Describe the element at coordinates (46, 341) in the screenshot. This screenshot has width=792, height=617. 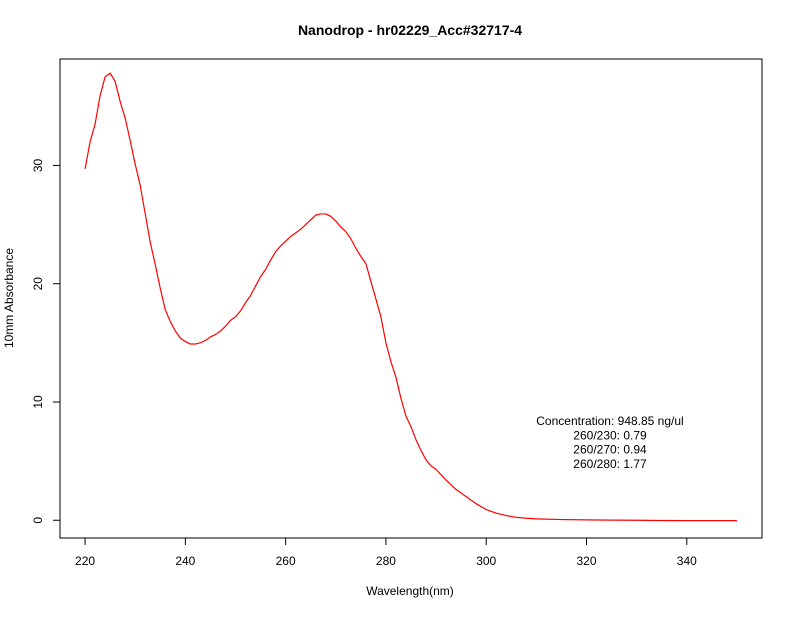
I see `y-axis: 0 10 20 30` at that location.